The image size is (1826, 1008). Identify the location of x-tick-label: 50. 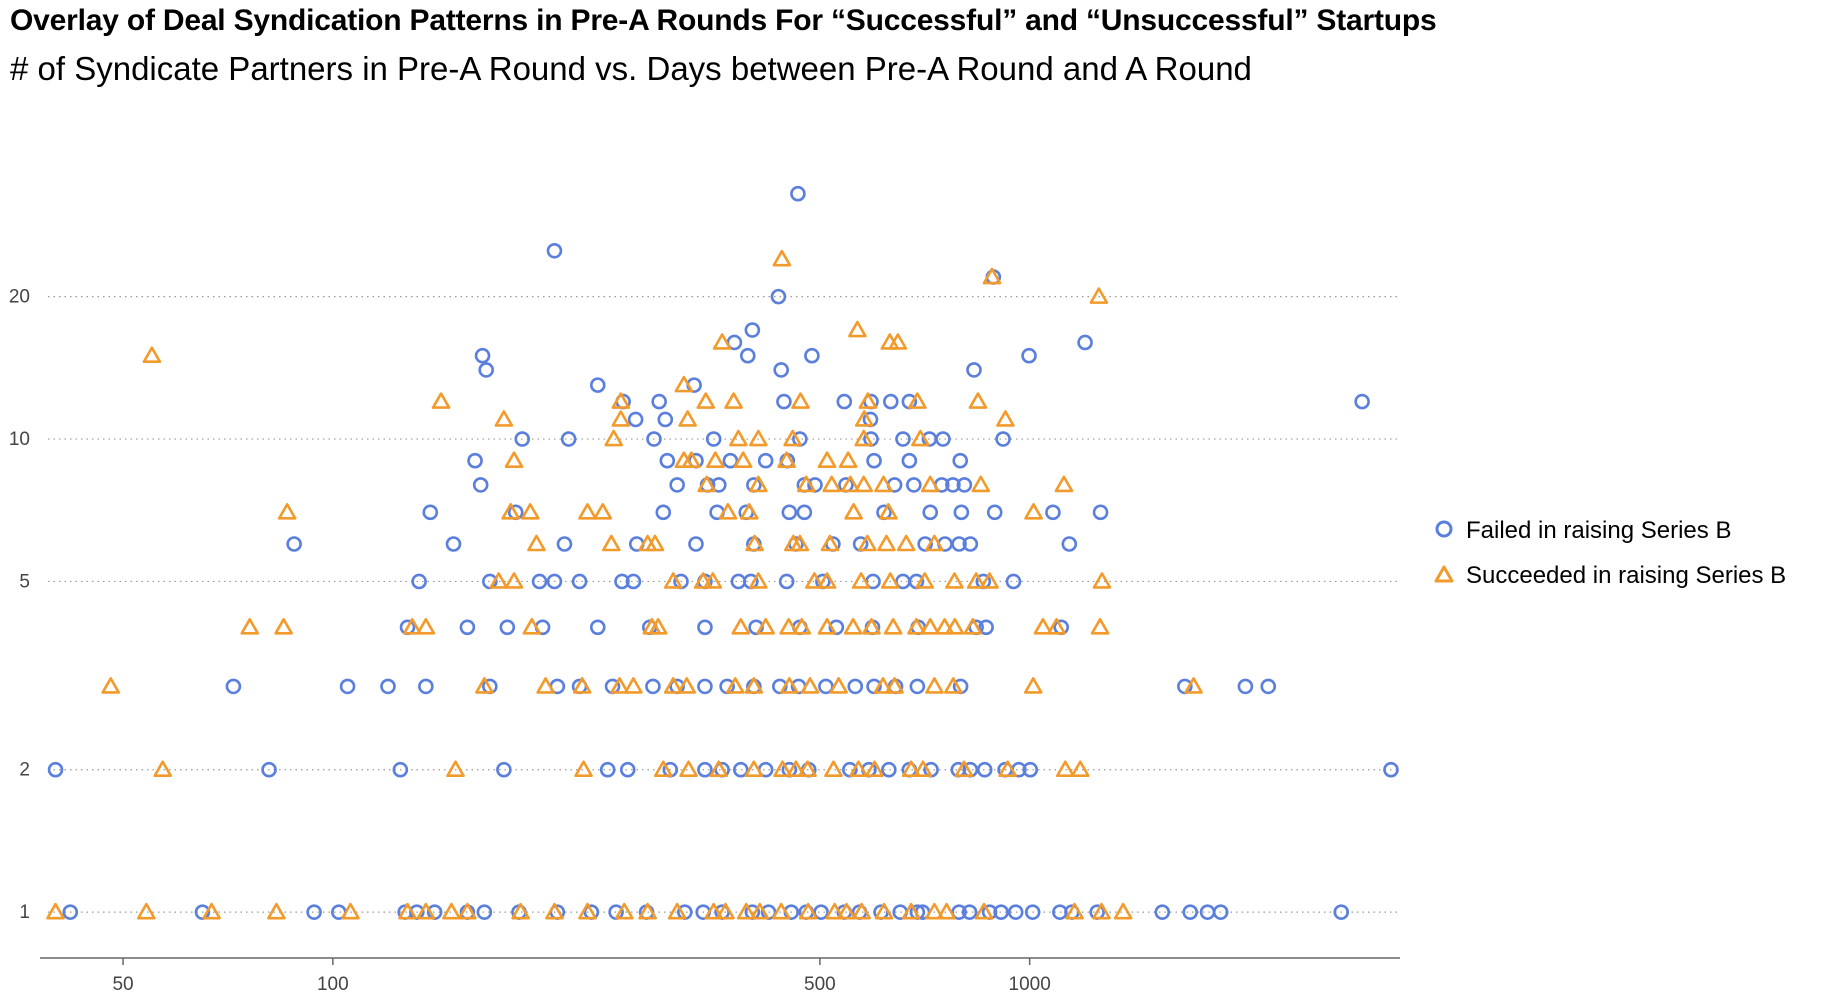
(122, 984).